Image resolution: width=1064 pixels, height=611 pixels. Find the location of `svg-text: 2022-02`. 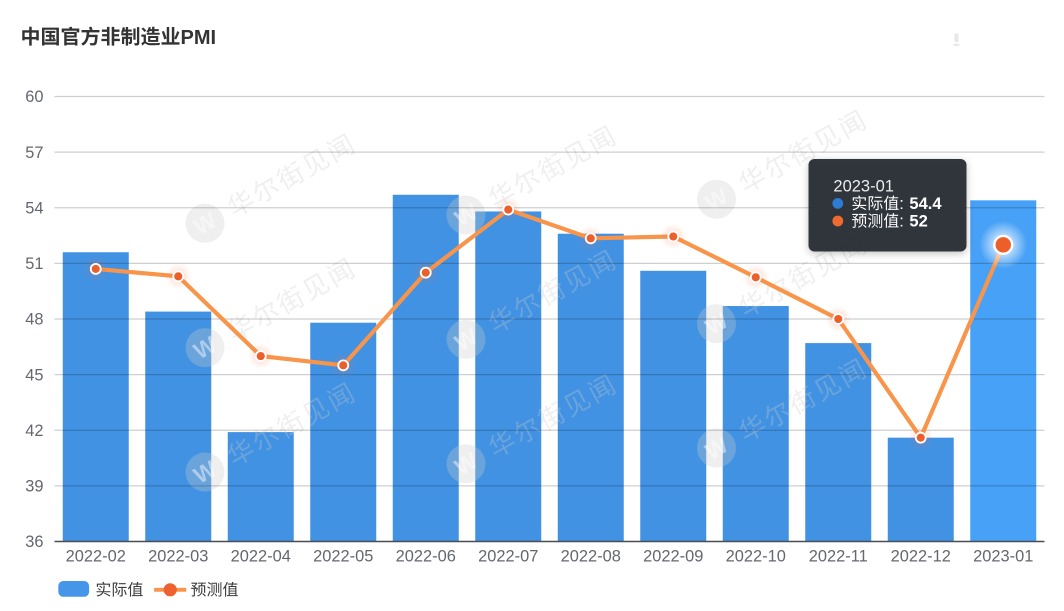

svg-text: 2022-02 is located at coordinates (96, 556).